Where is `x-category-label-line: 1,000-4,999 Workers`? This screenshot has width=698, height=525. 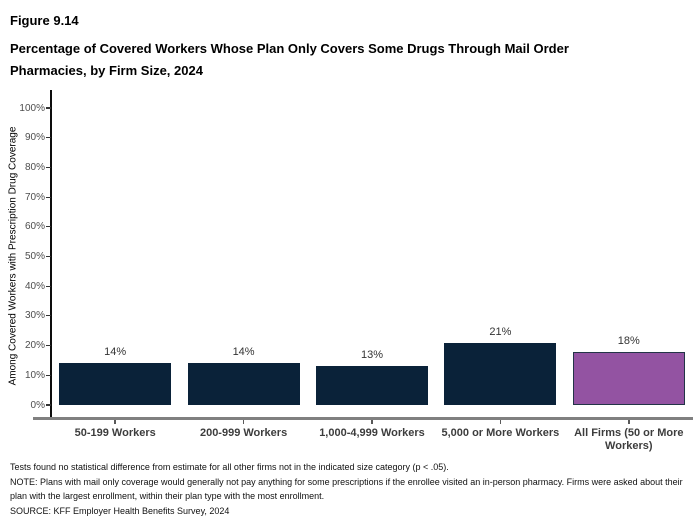
x-category-label-line: 1,000-4,999 Workers is located at coordinates (372, 433).